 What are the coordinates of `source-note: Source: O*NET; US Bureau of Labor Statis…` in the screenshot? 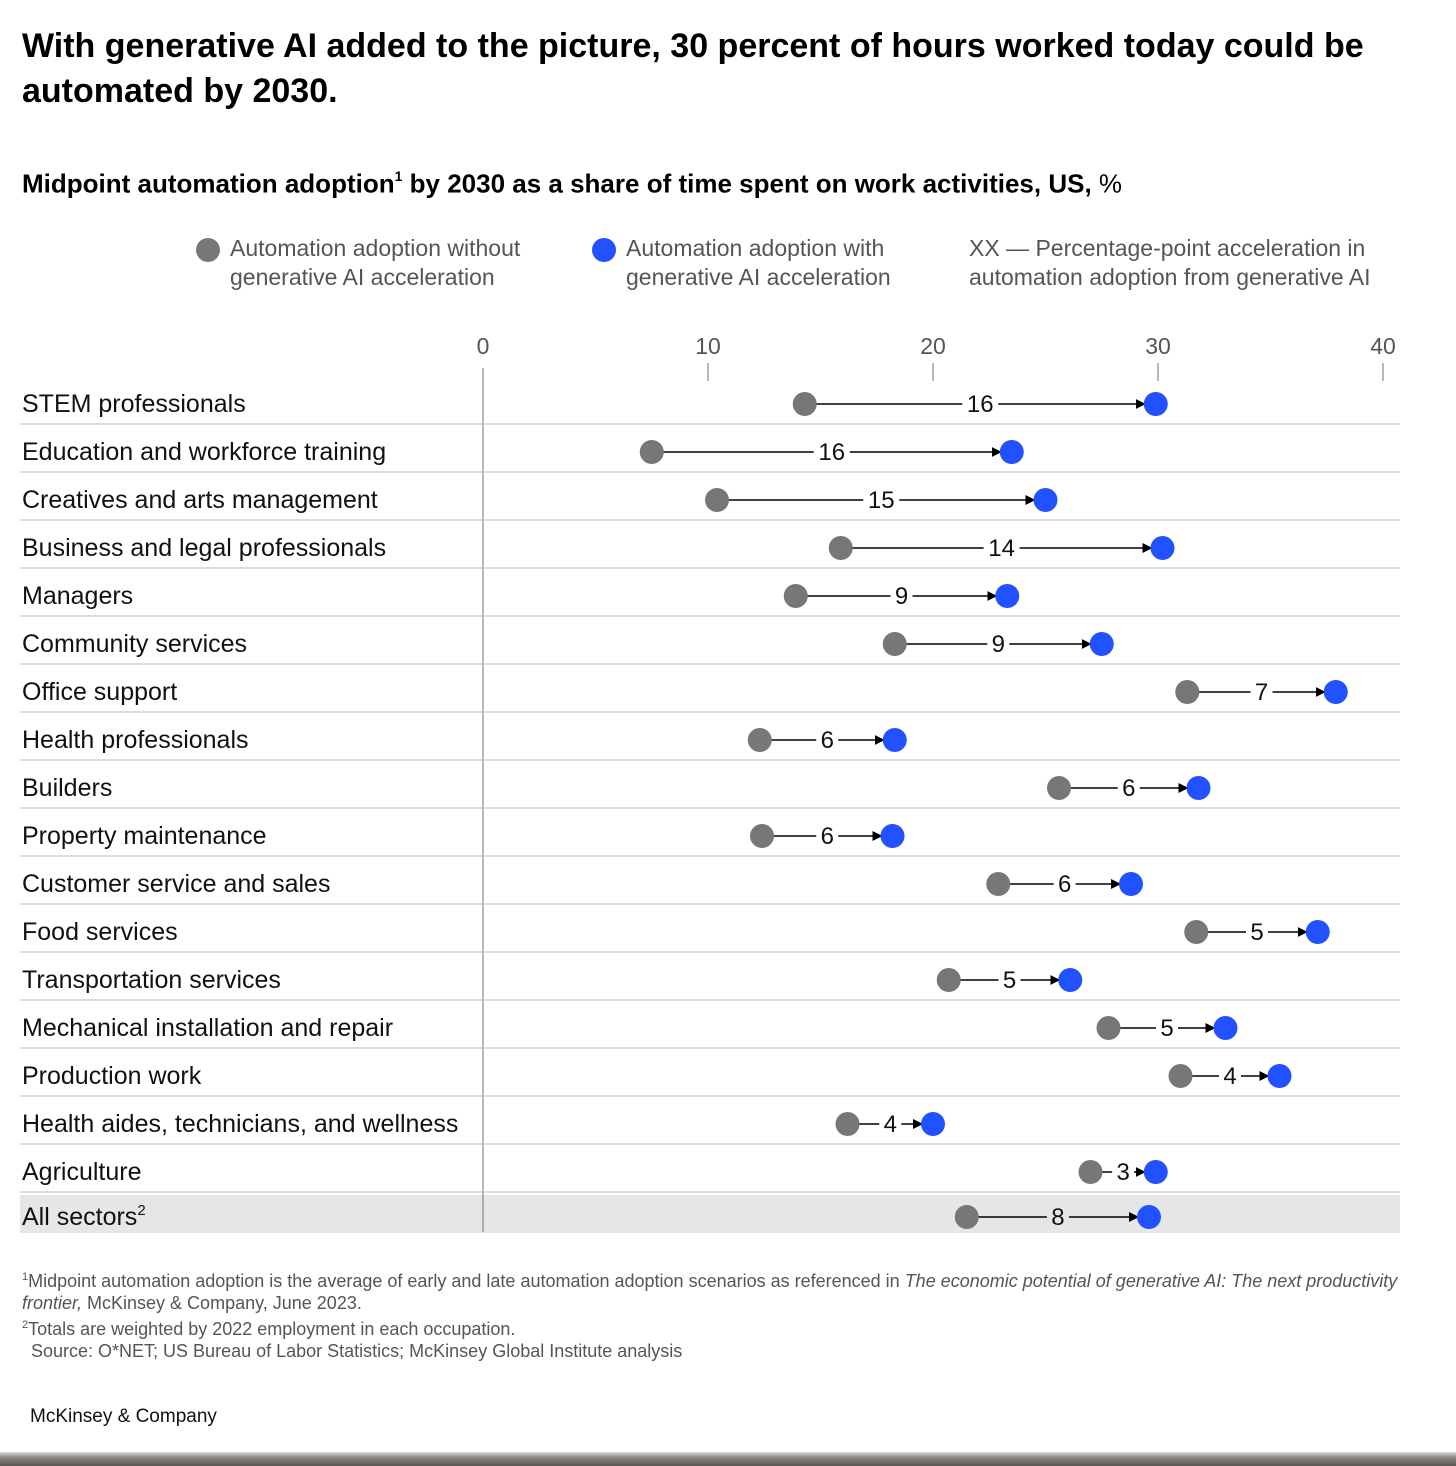 It's located at (357, 1351).